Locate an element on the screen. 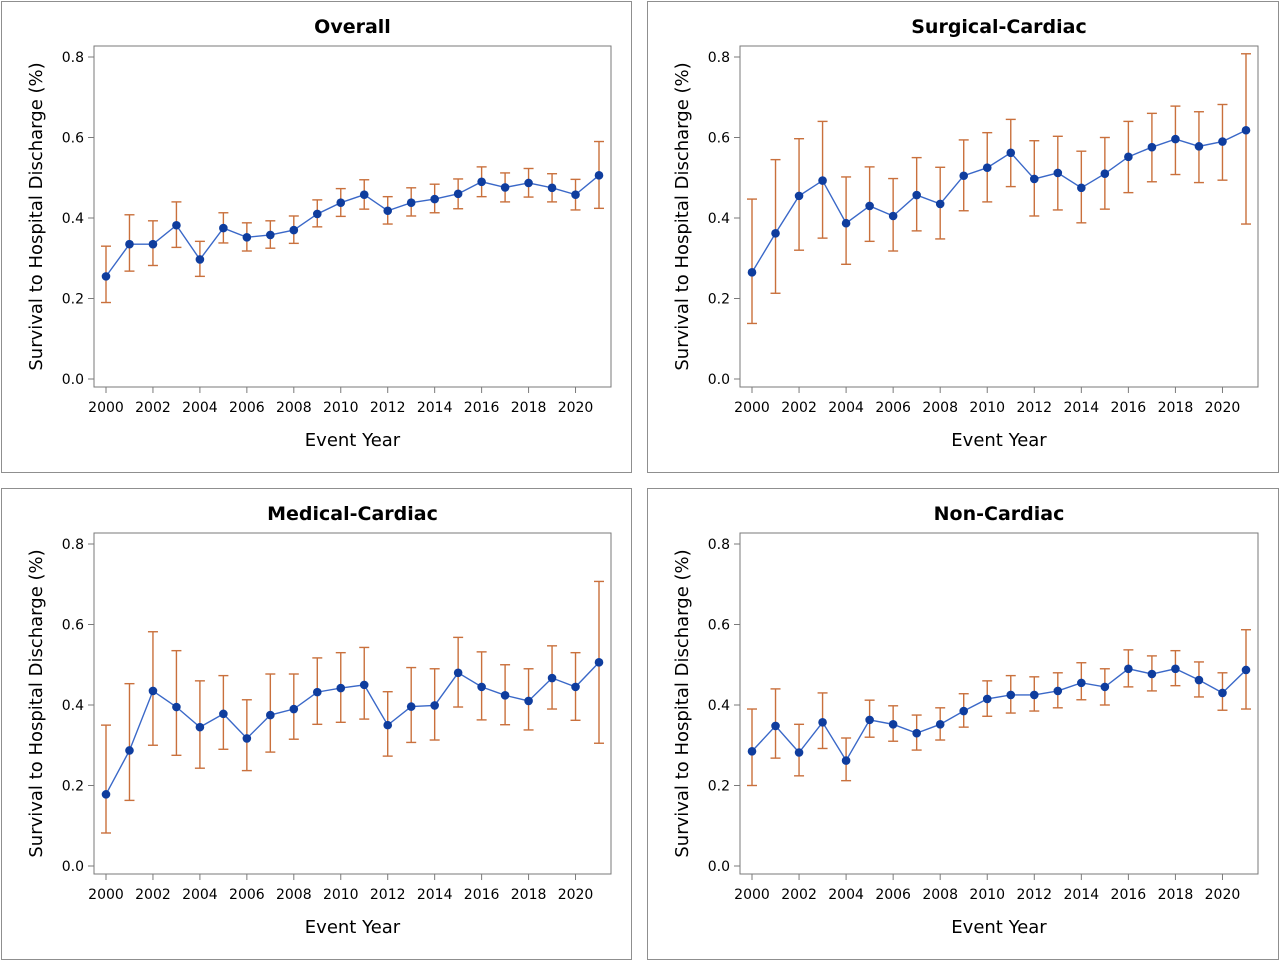  plot-frame is located at coordinates (999, 703).